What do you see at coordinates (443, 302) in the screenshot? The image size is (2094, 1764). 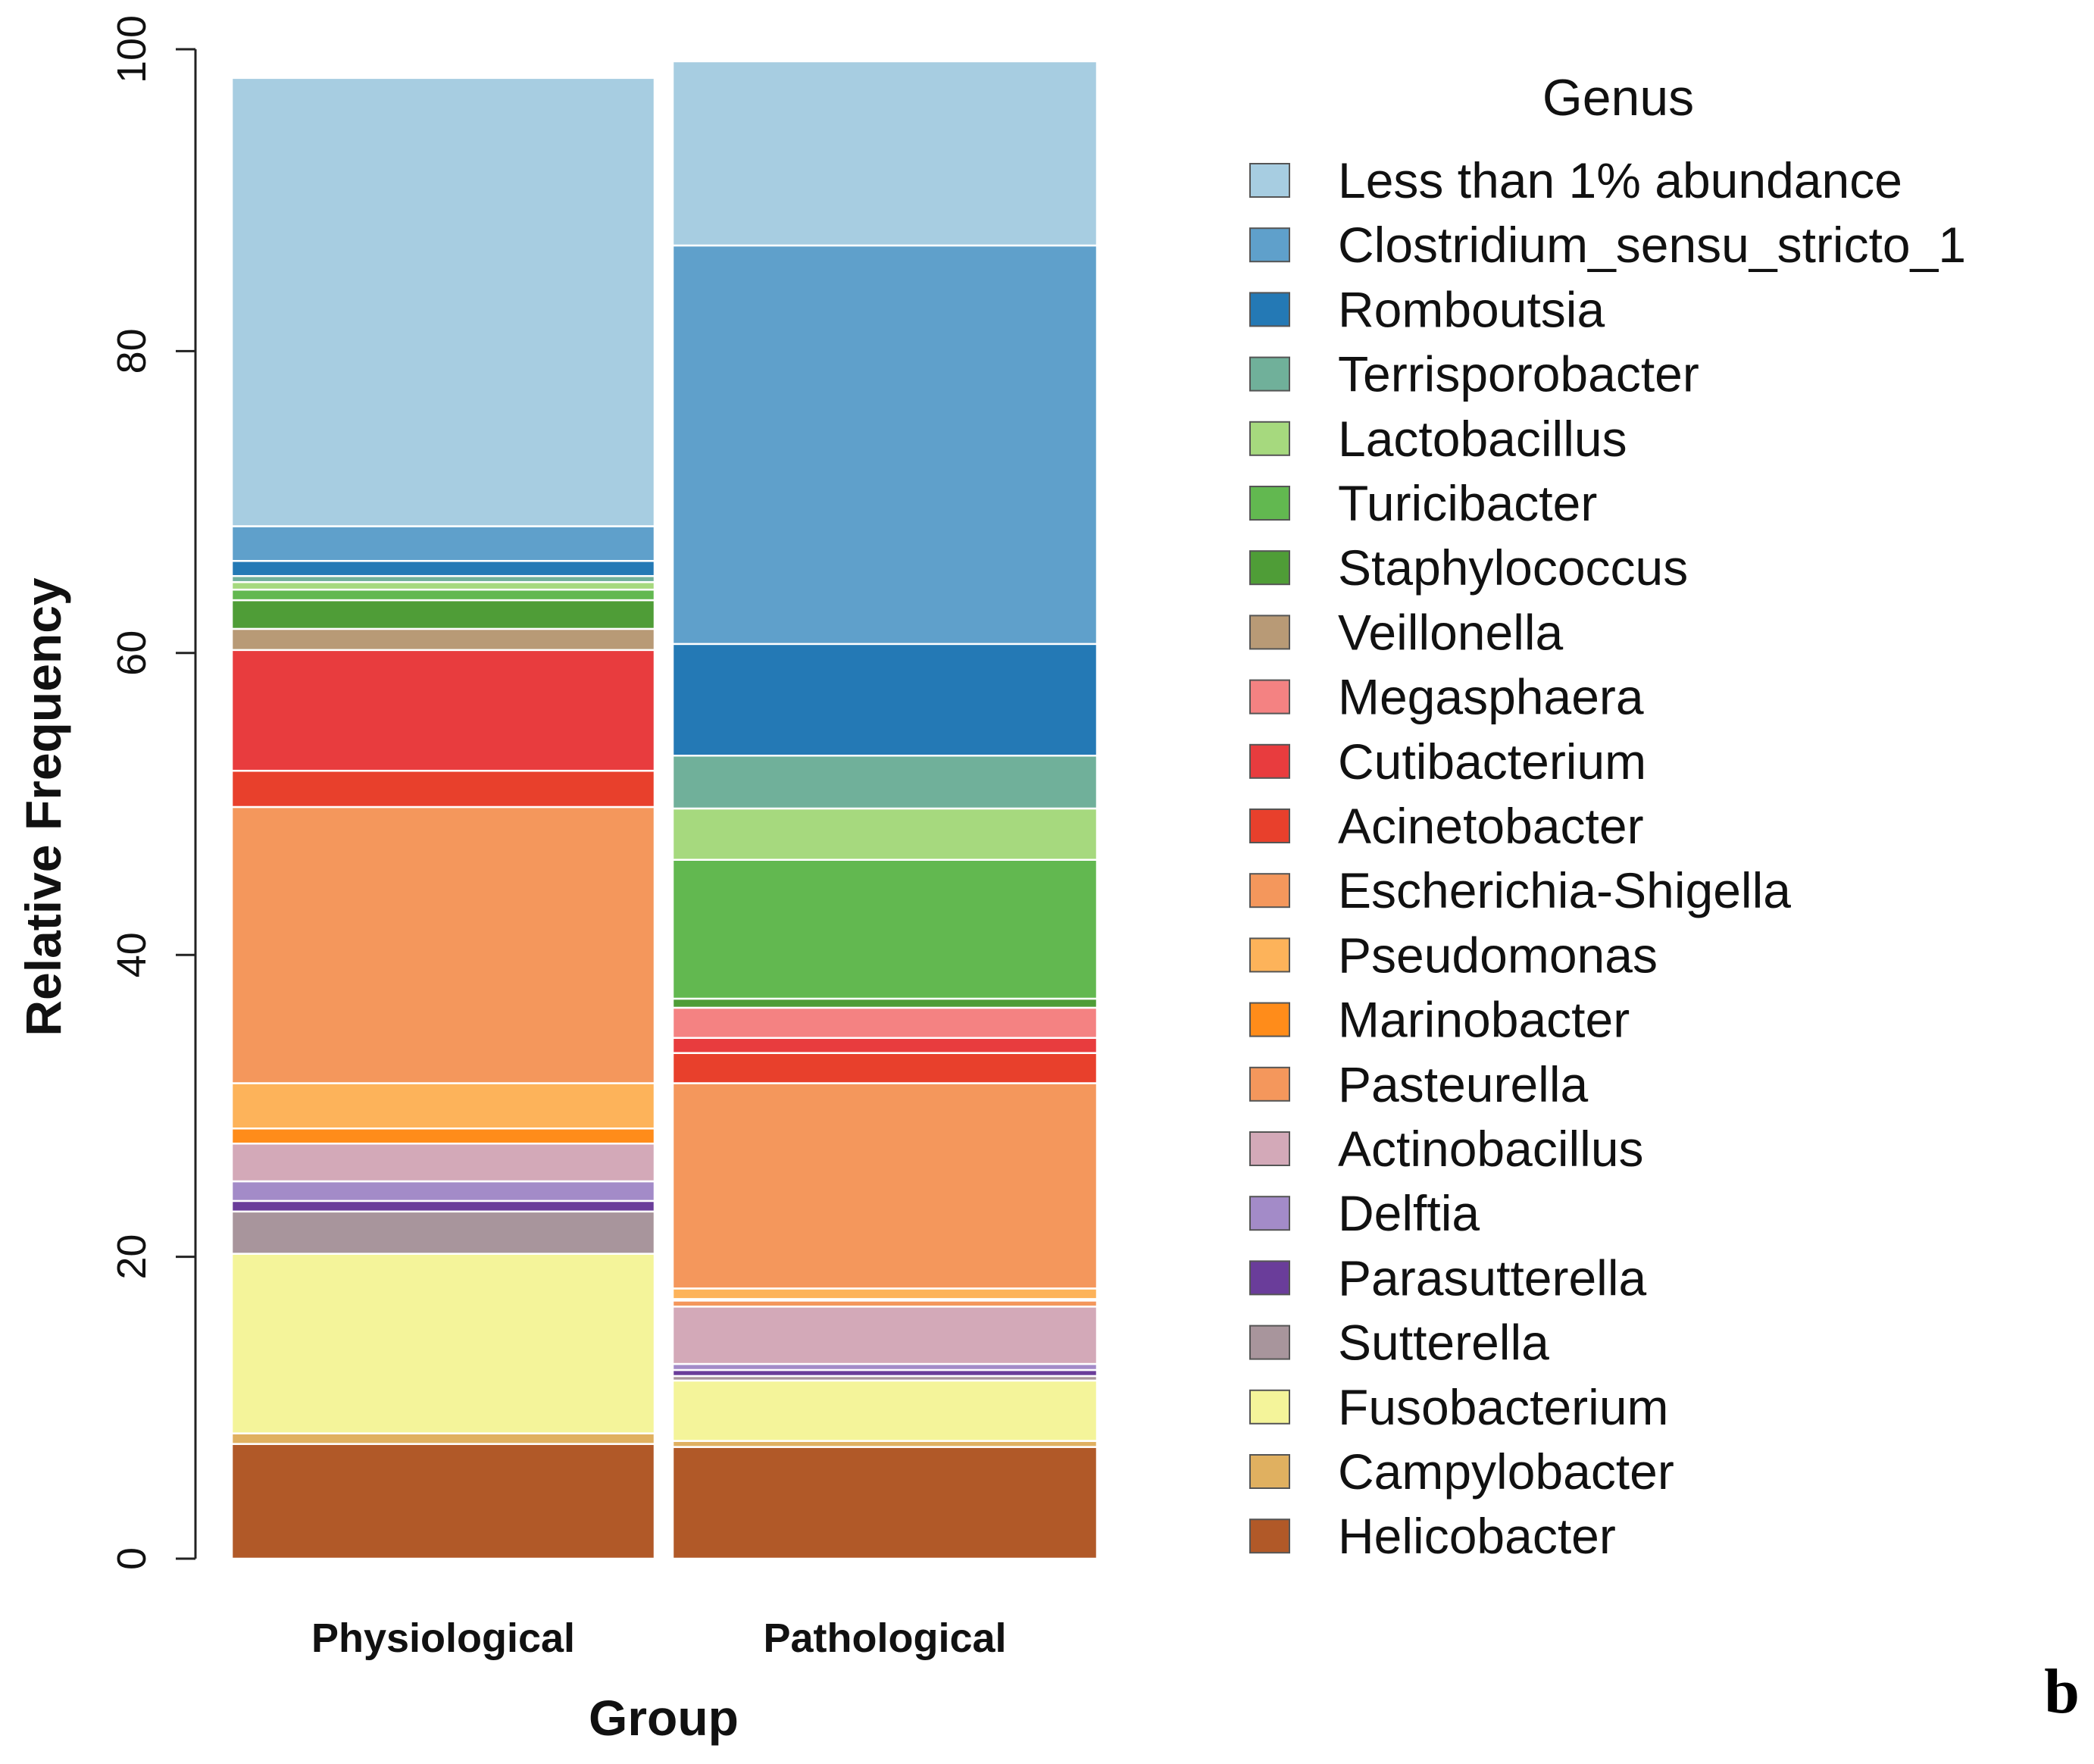 I see `bar-segment-physiological-less-than-1-abundance` at bounding box center [443, 302].